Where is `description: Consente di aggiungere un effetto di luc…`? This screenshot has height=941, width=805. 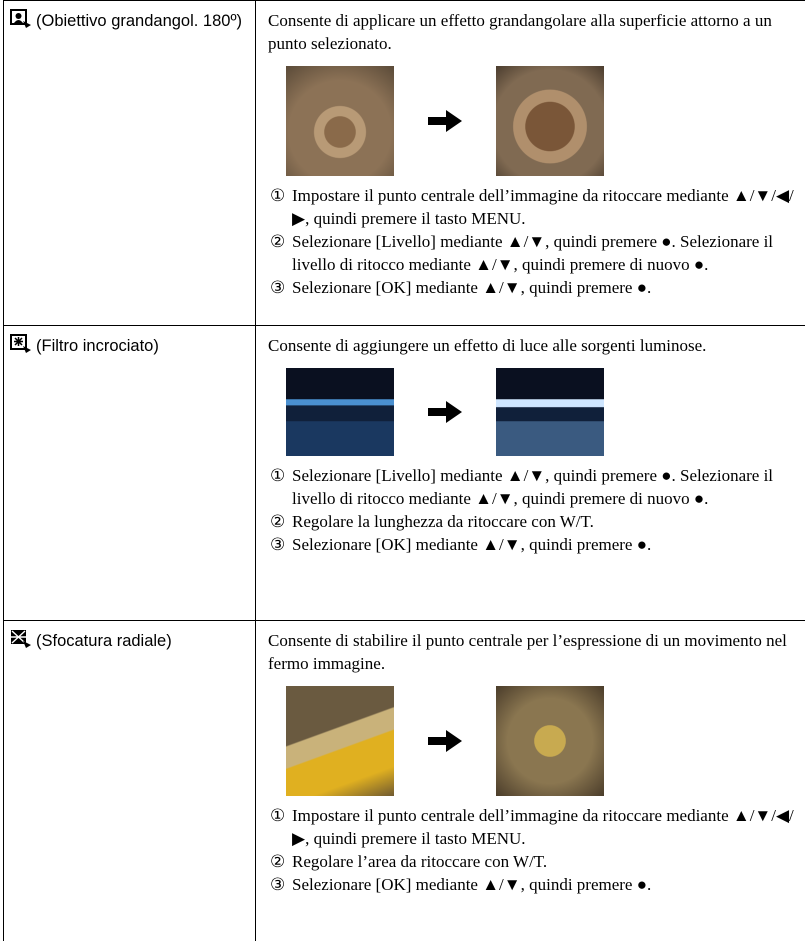
description: Consente di aggiungere un effetto di luc… is located at coordinates (487, 345).